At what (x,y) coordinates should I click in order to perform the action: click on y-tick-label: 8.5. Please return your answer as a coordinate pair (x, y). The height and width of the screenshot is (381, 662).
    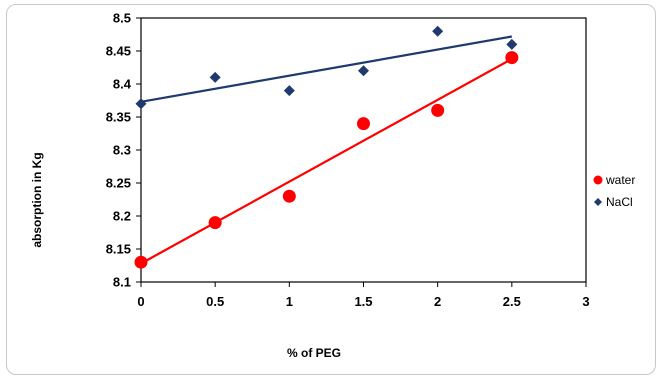
    Looking at the image, I should click on (122, 18).